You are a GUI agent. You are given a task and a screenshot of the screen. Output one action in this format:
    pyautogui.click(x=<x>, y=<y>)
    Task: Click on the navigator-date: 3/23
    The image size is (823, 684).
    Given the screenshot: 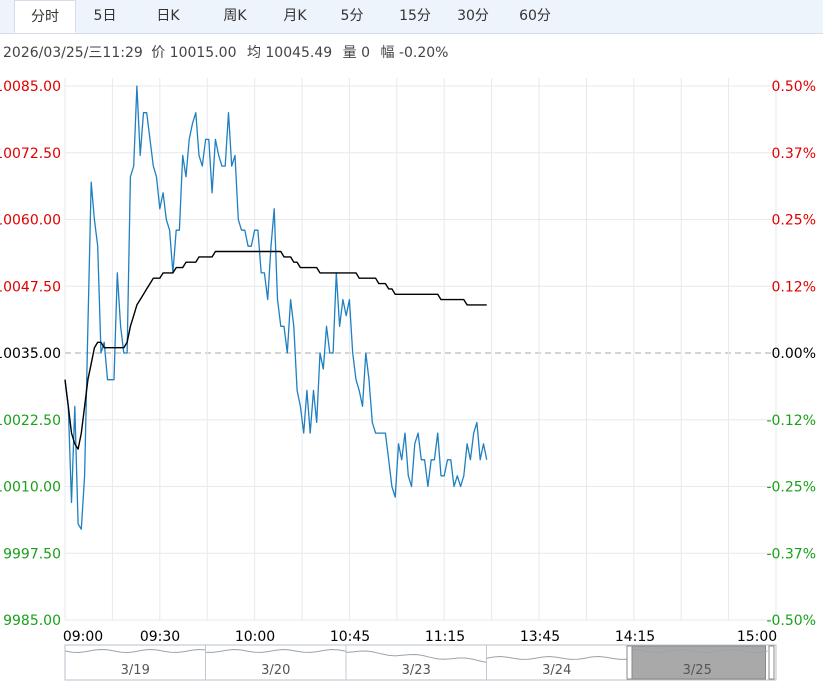 What is the action you would take?
    pyautogui.click(x=416, y=670)
    